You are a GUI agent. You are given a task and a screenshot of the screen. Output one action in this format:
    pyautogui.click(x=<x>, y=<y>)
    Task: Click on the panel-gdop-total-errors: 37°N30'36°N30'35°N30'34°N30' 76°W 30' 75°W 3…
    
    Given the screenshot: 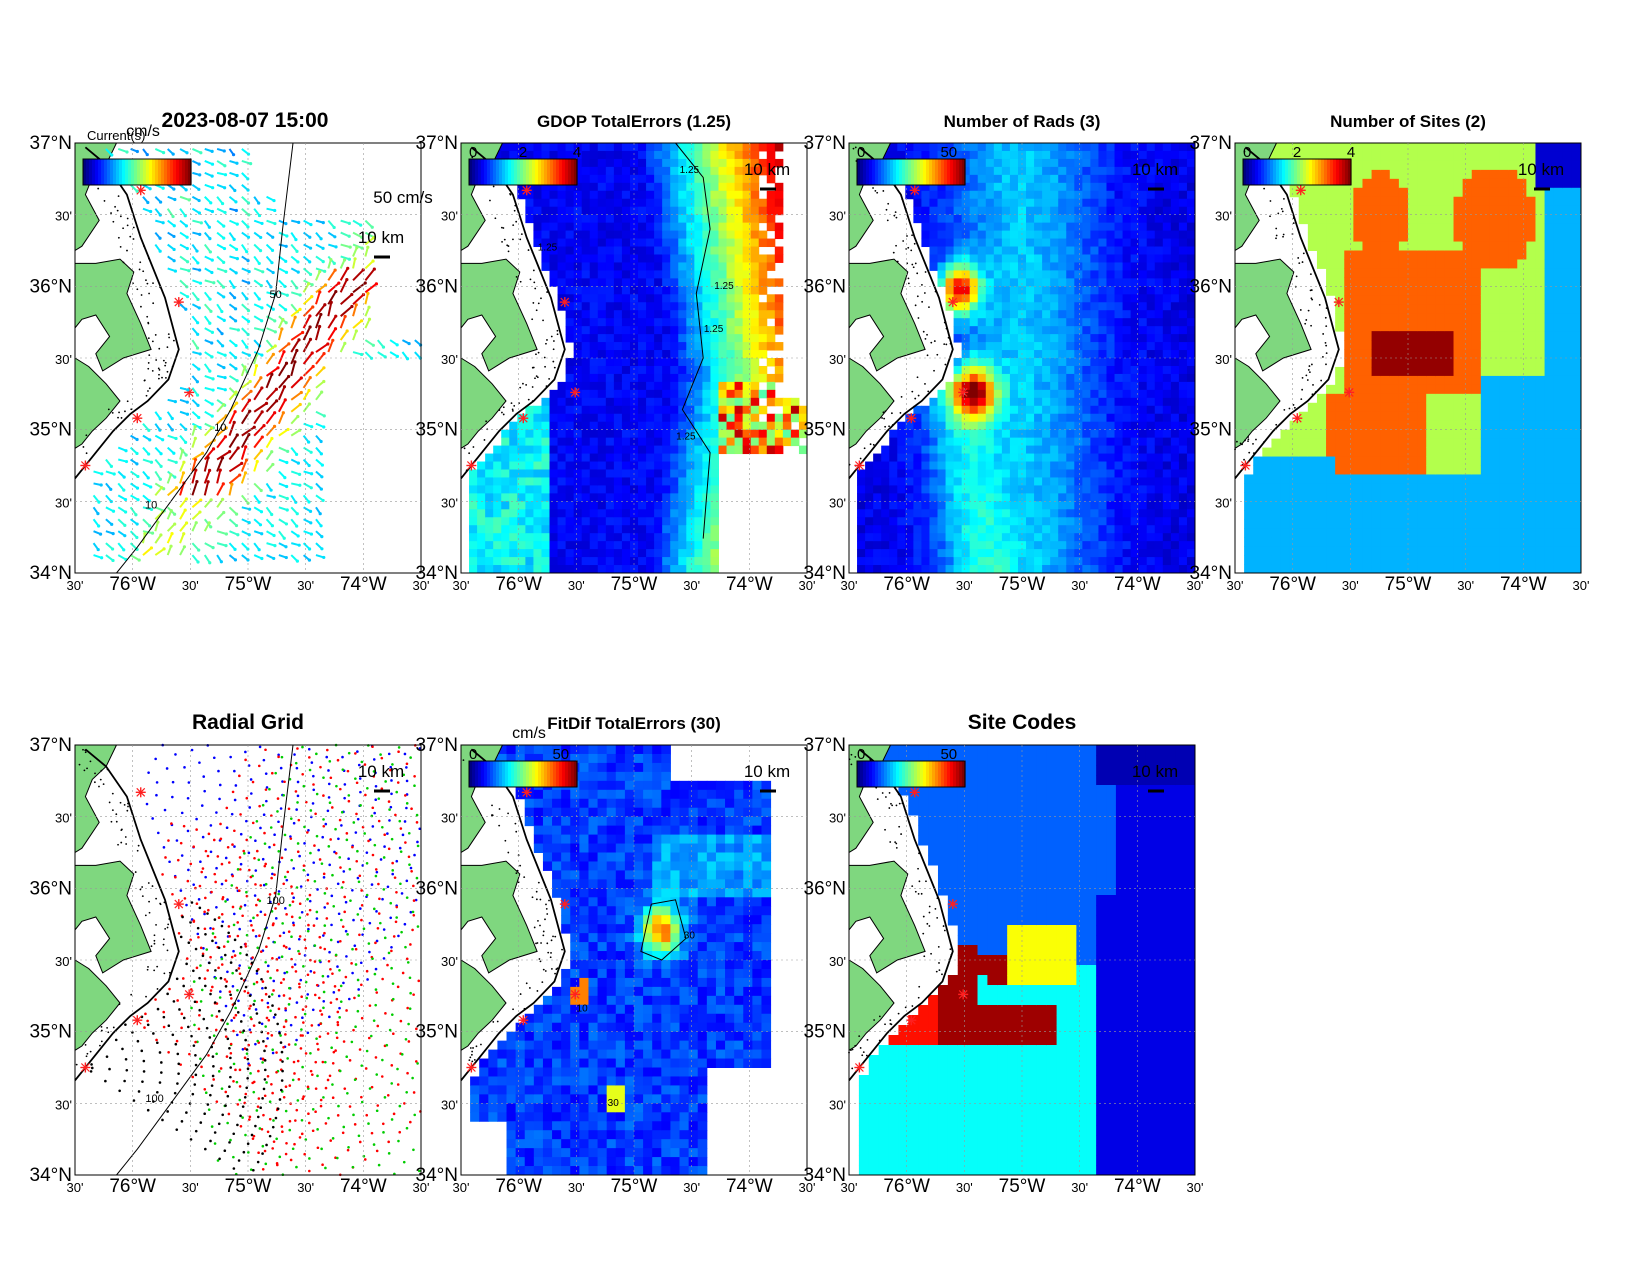 What is the action you would take?
    pyautogui.click(x=616, y=353)
    